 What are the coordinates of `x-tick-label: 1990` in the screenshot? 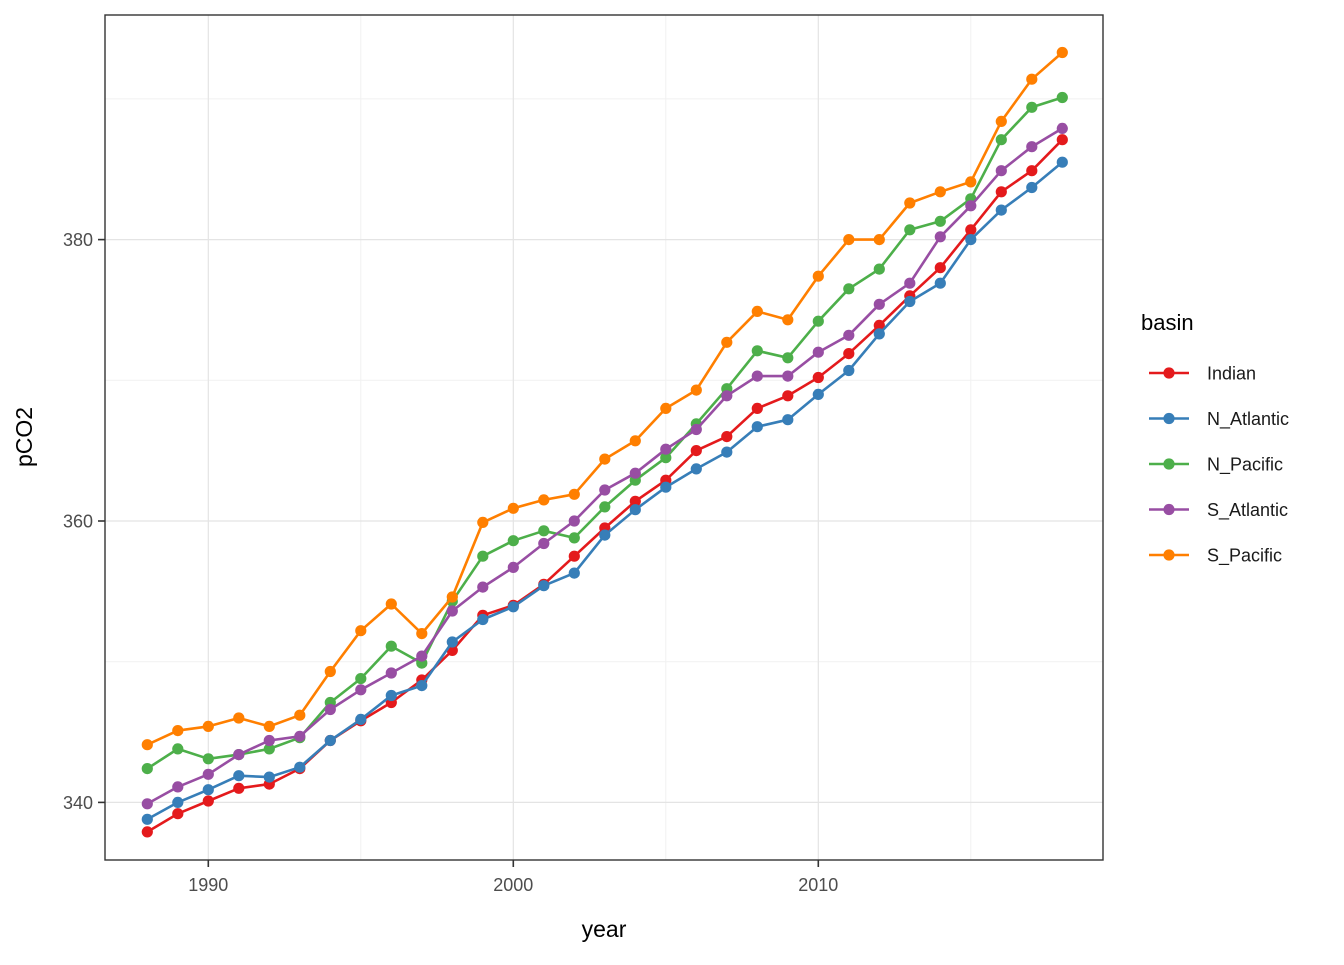 It's located at (208, 885).